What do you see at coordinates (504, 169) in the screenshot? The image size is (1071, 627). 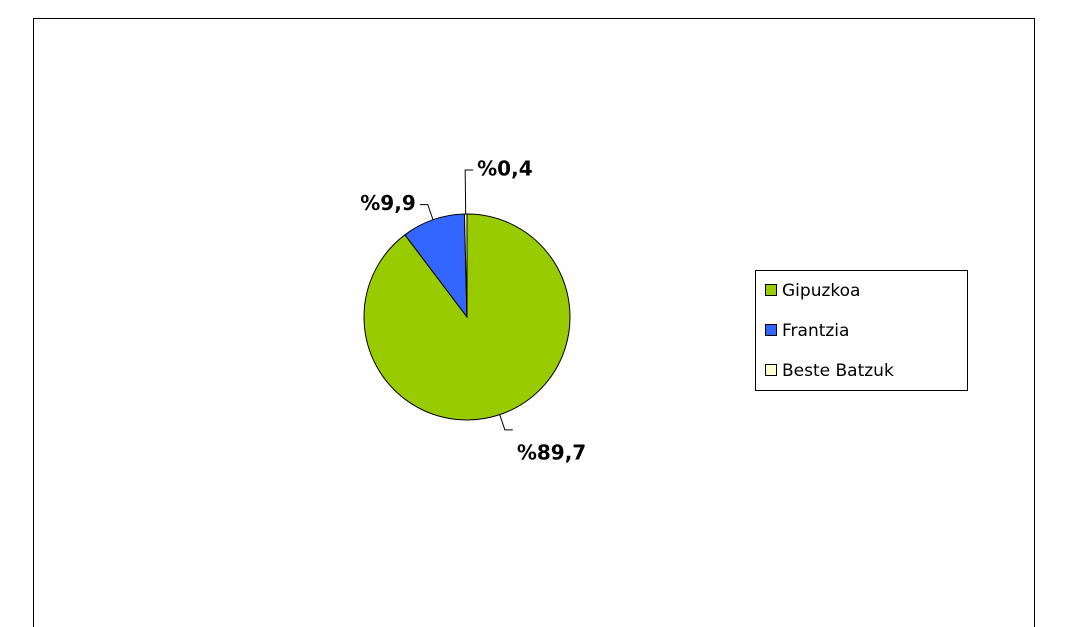 I see `data-label: %0,4` at bounding box center [504, 169].